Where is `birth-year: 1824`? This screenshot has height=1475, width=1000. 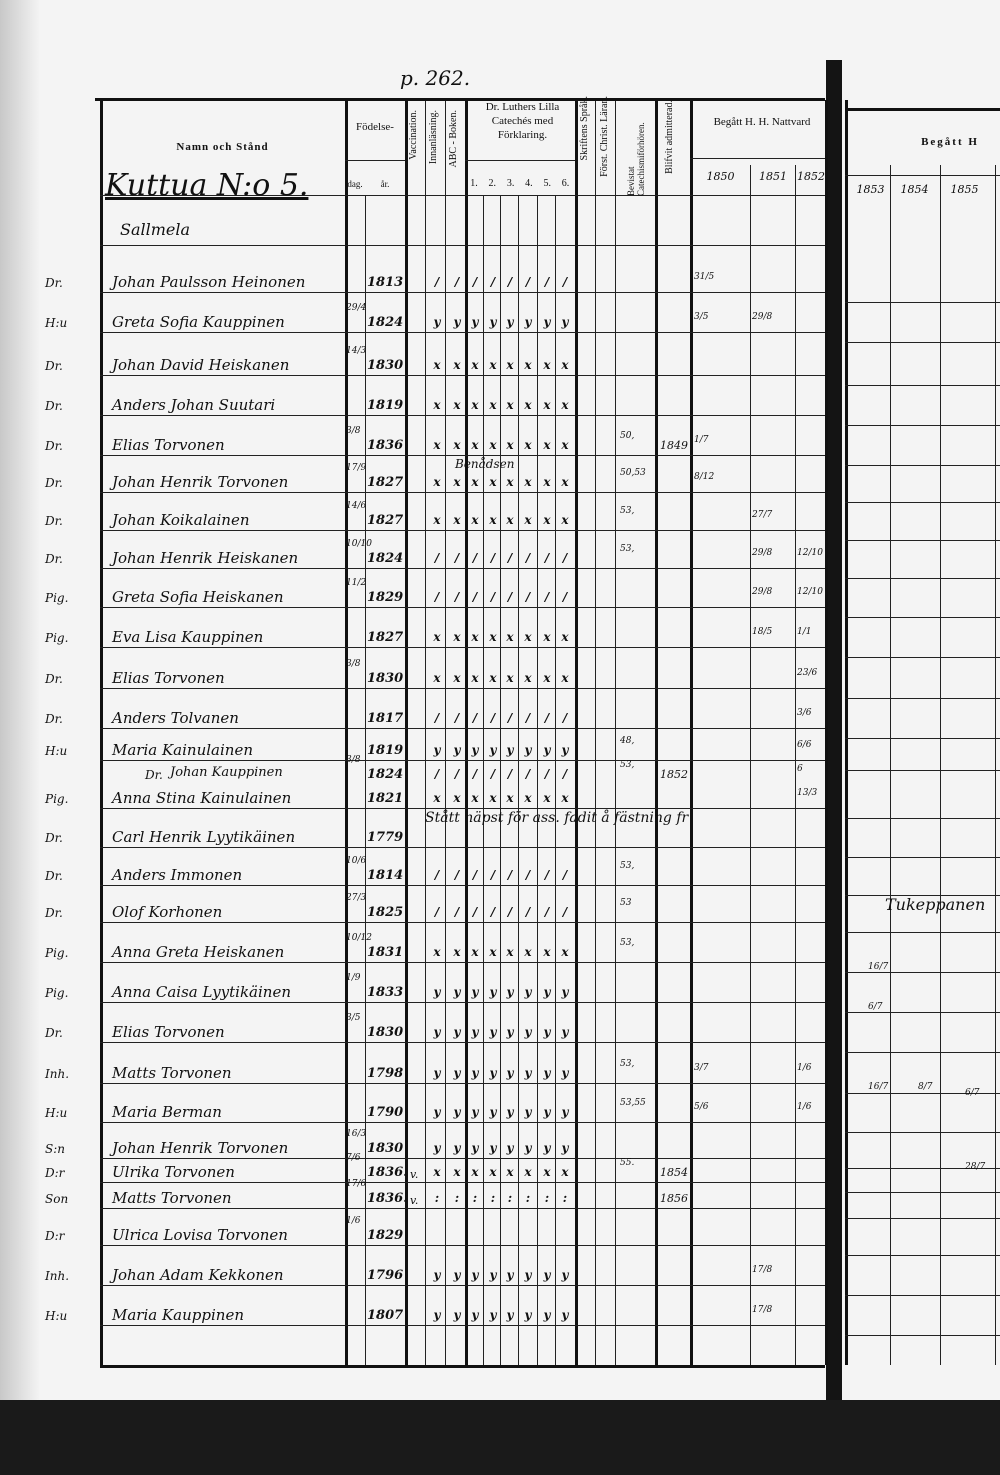
birth-year: 1824 is located at coordinates (385, 558).